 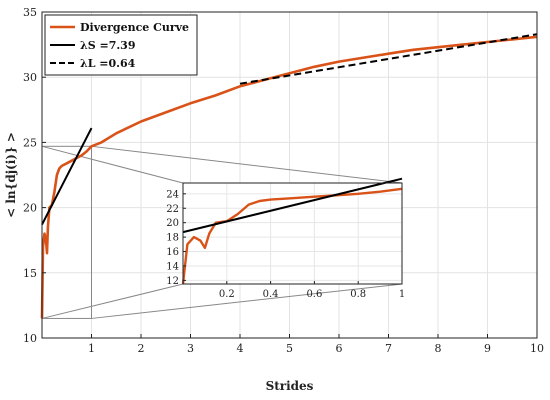 I want to click on inset-y-tick-label: 14, so click(x=172, y=266).